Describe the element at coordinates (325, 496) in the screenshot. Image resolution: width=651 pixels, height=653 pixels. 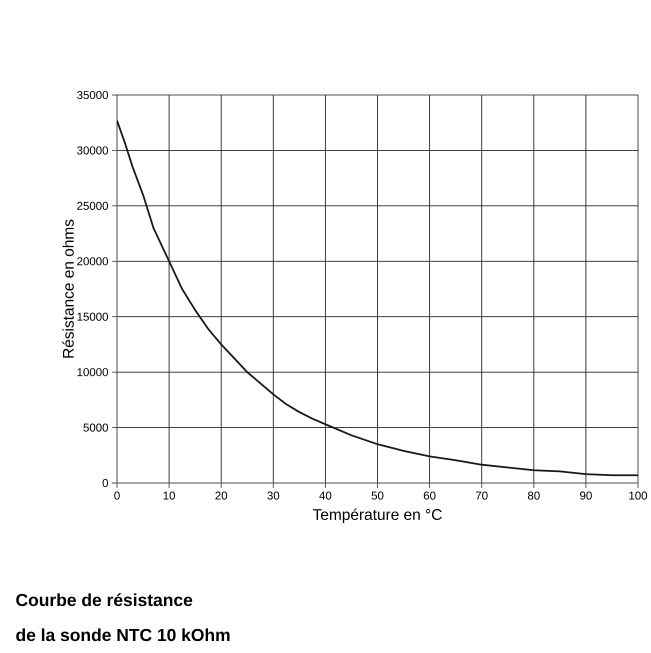
I see `x-tick-label: 40` at that location.